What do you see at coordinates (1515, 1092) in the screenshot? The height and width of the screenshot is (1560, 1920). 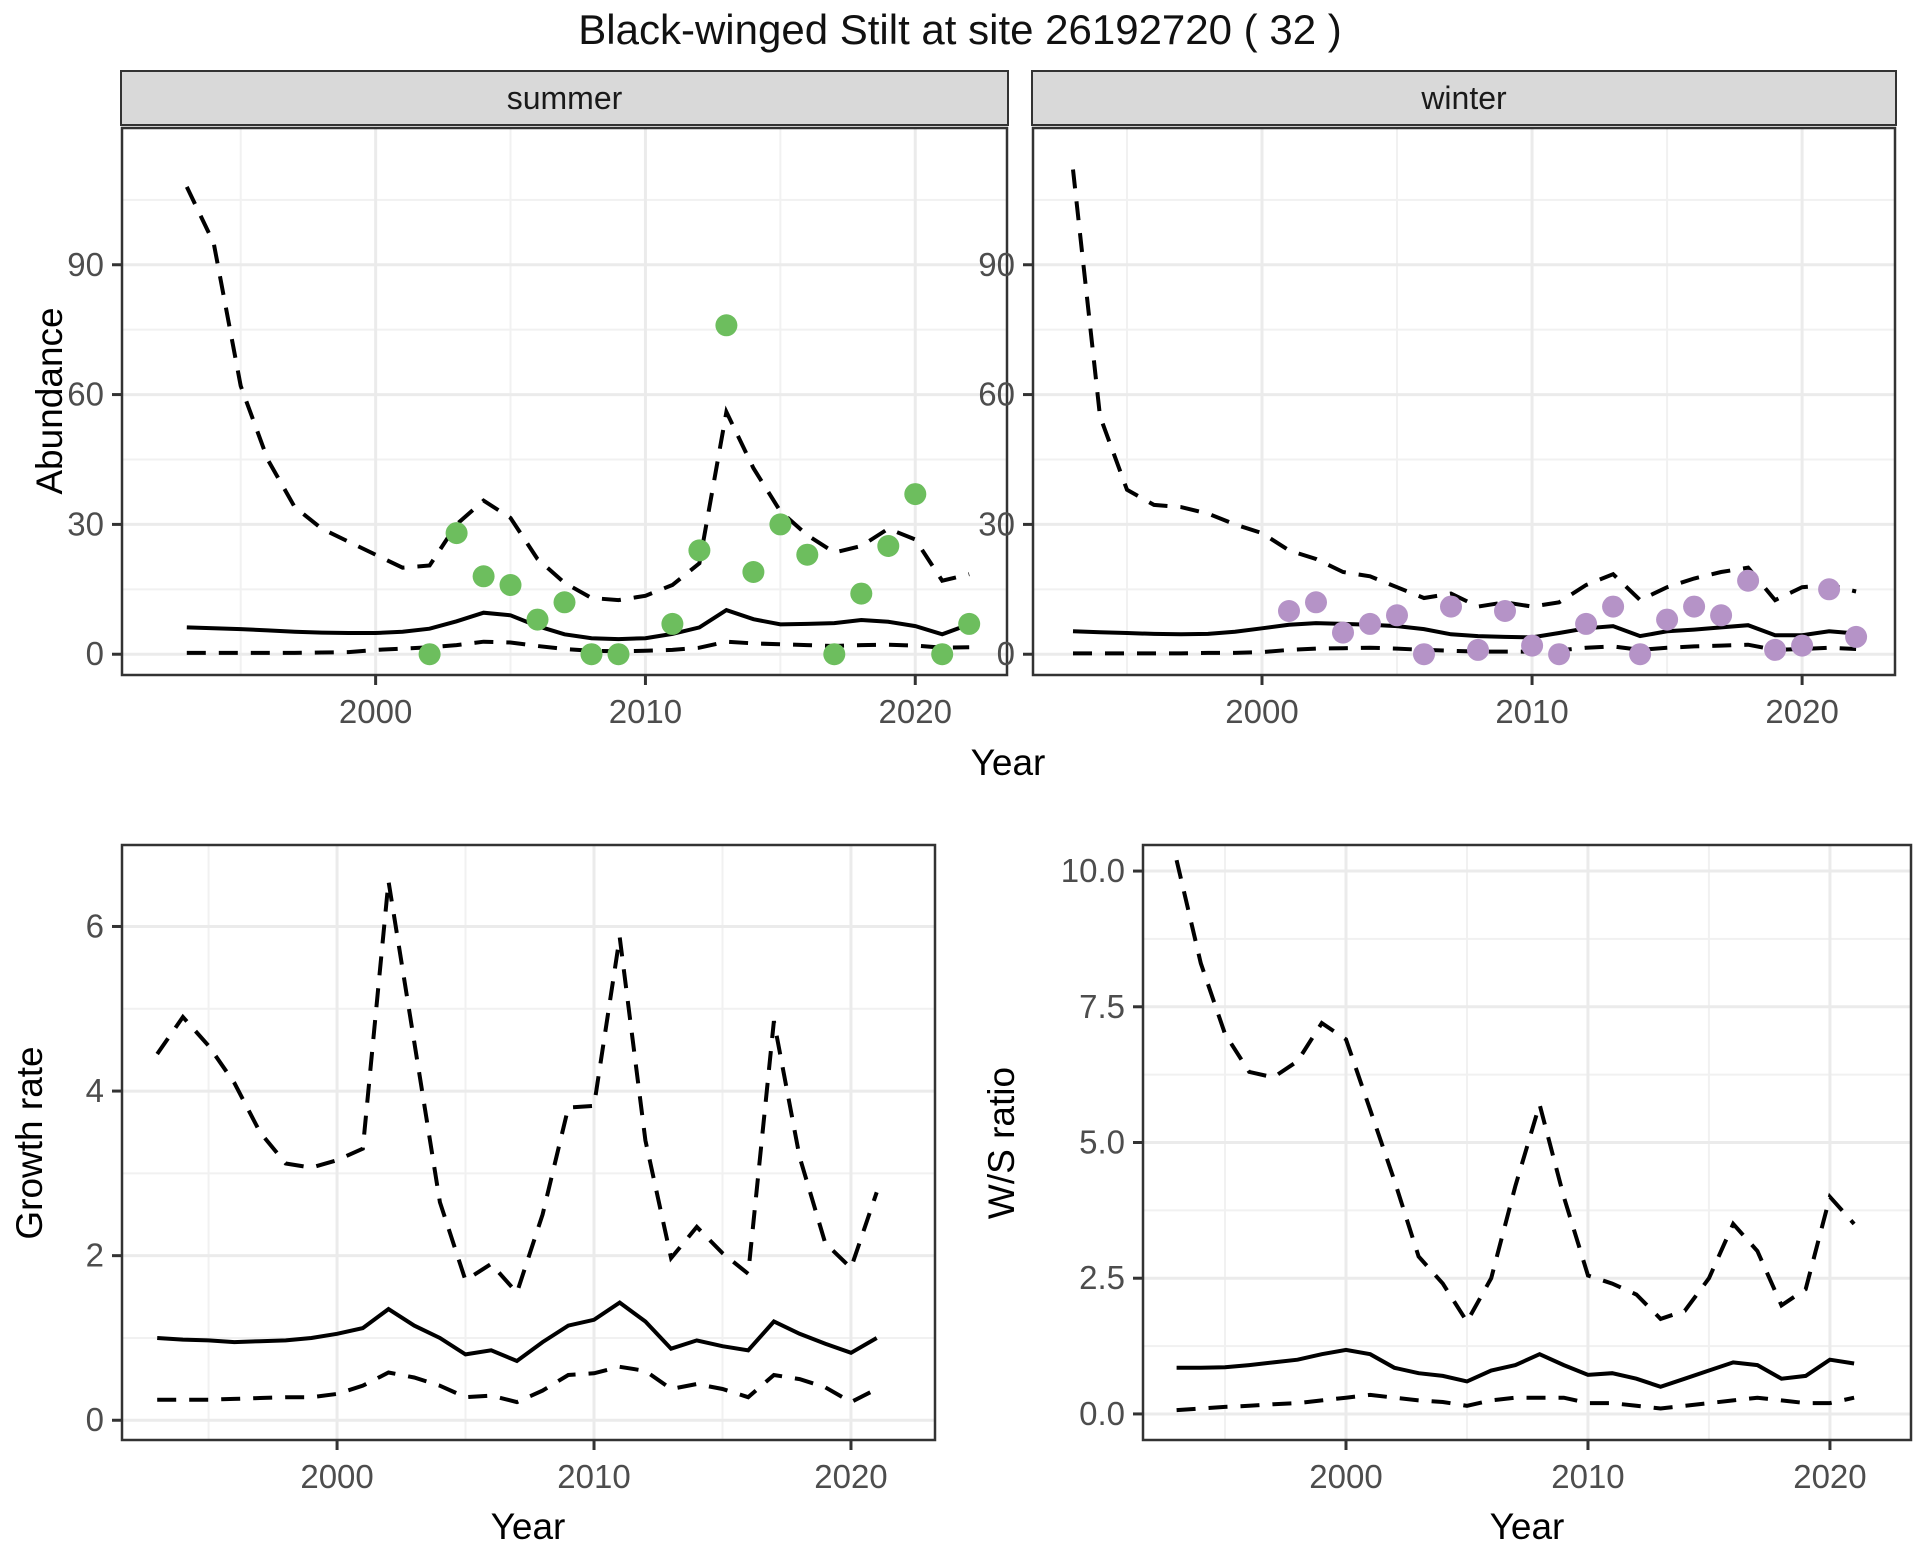 I see `ws-upper_ci-line` at bounding box center [1515, 1092].